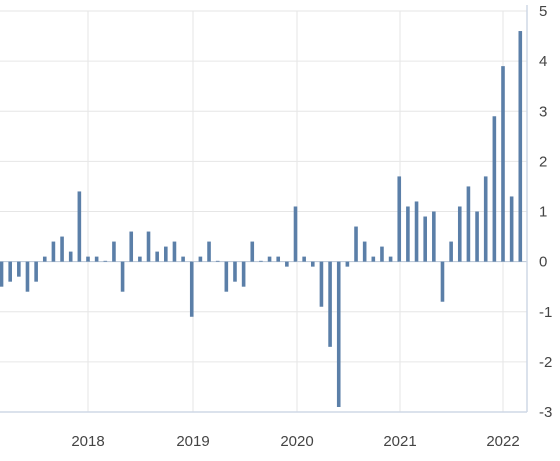 This screenshot has width=560, height=461. Describe the element at coordinates (543, 61) in the screenshot. I see `y-tick-label: 4` at that location.